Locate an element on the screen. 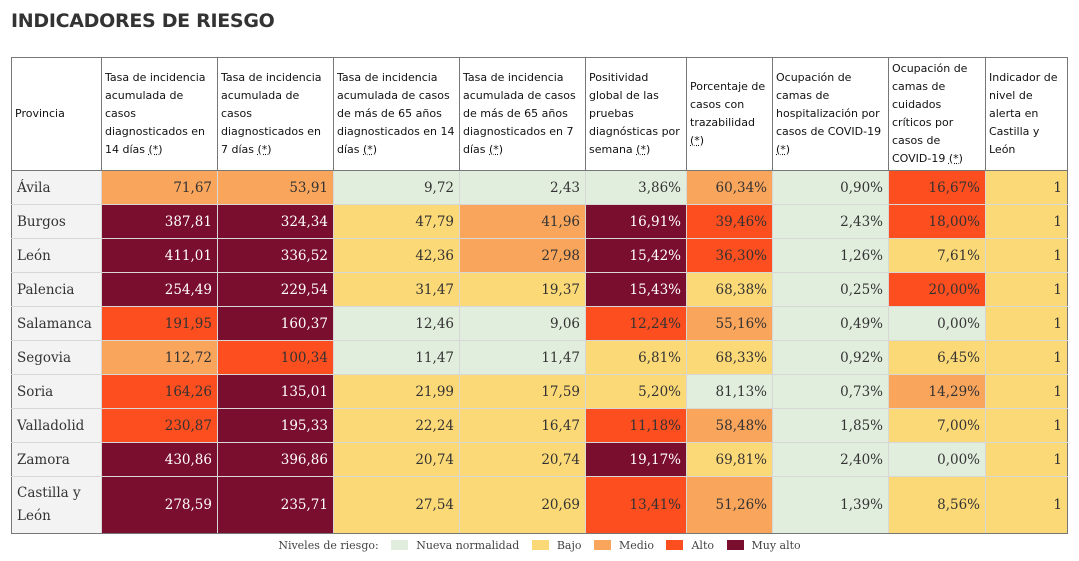 This screenshot has height=561, width=1079. value-cell: 12,46 is located at coordinates (396, 323).